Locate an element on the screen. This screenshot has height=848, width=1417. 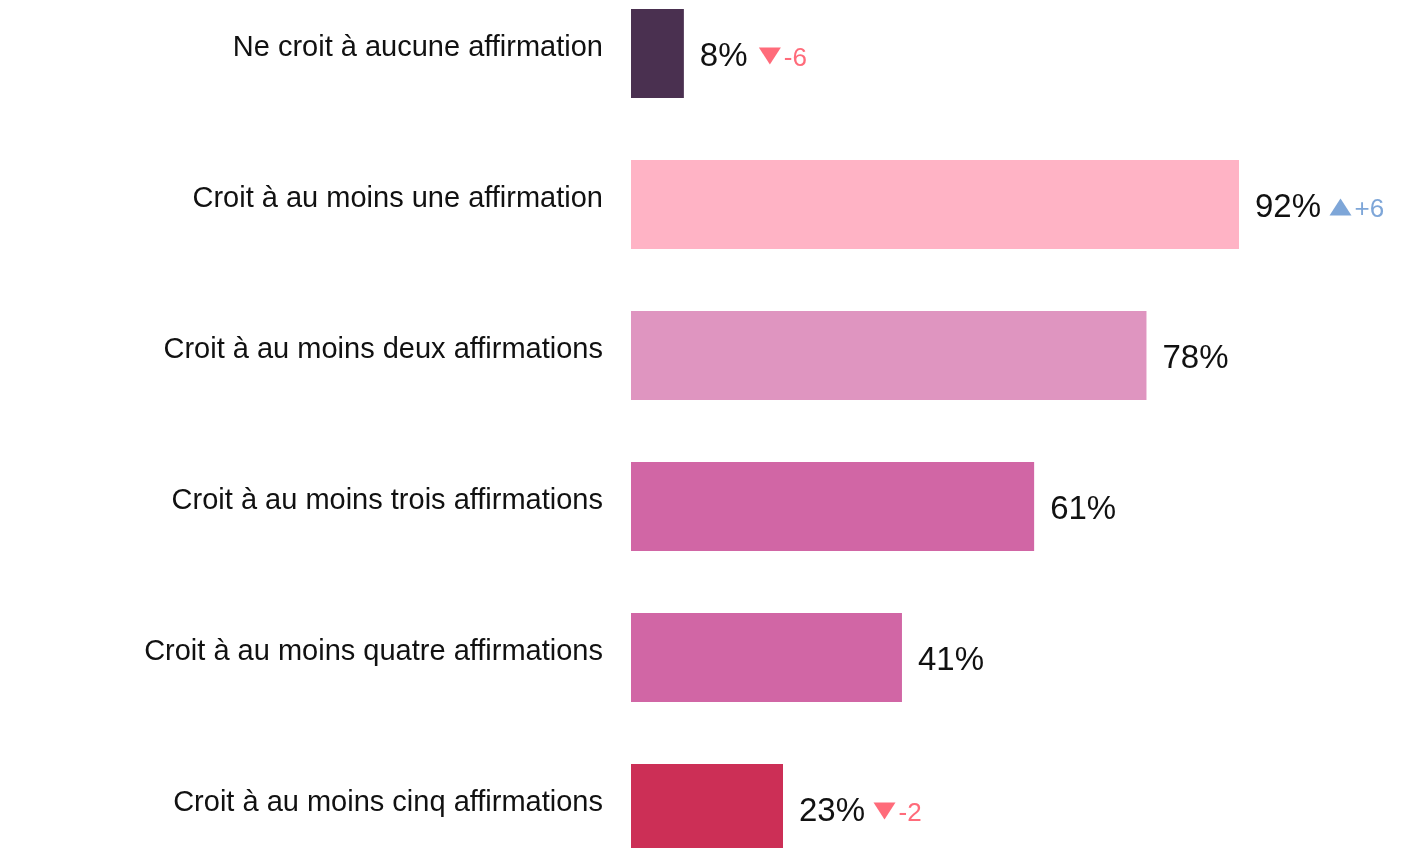
annotation: -6 is located at coordinates (795, 56).